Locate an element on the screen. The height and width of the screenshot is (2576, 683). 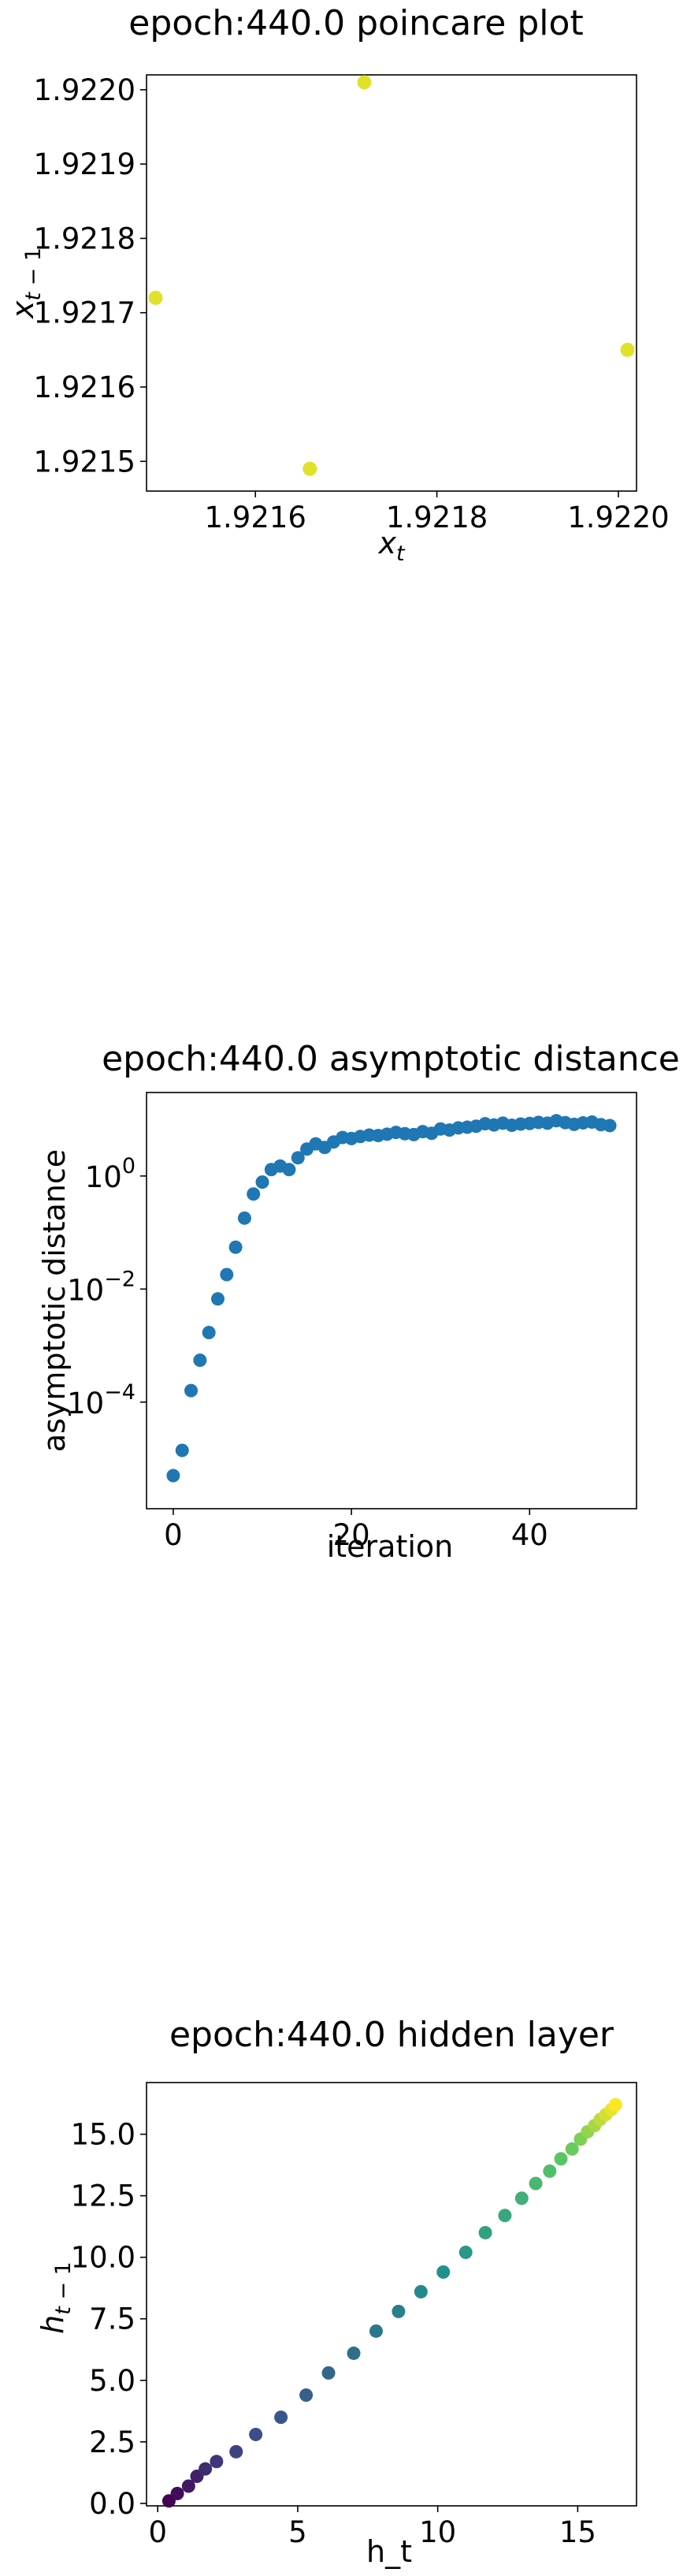
poincare-points is located at coordinates (392, 275).